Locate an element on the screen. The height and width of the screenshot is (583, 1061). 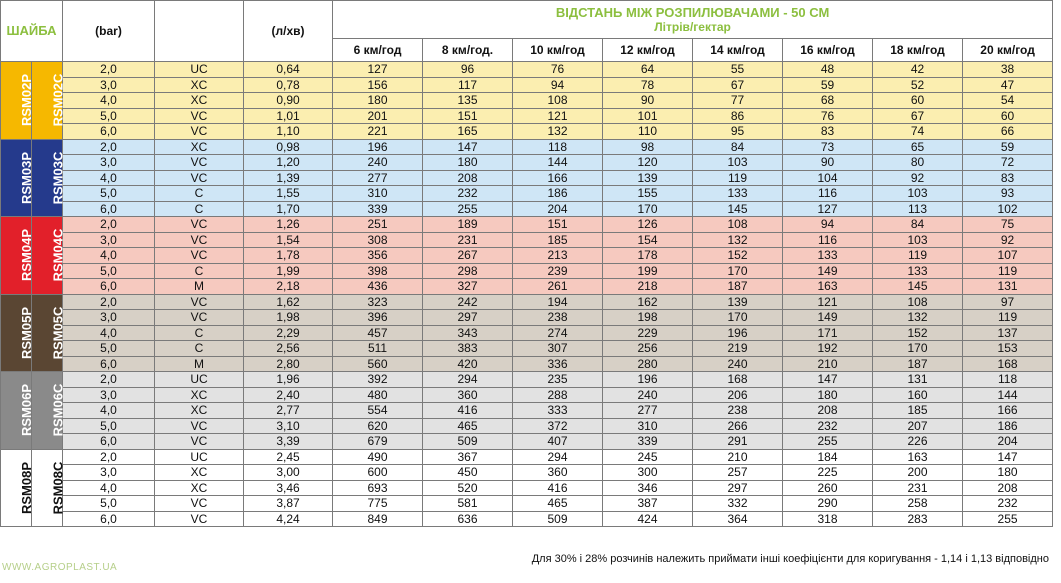
table-row: RSM02P RSM02C 2,0 UC 0,64 127 96 76 64 55 48 42 38 is located at coordinates (527, 100).